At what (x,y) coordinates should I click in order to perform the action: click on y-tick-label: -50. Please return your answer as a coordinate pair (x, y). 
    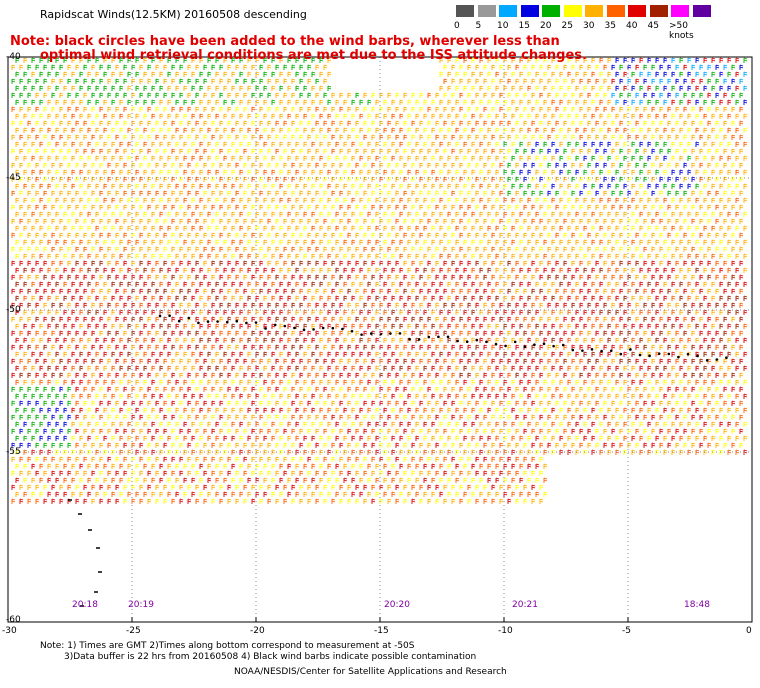
    Looking at the image, I should click on (13, 310).